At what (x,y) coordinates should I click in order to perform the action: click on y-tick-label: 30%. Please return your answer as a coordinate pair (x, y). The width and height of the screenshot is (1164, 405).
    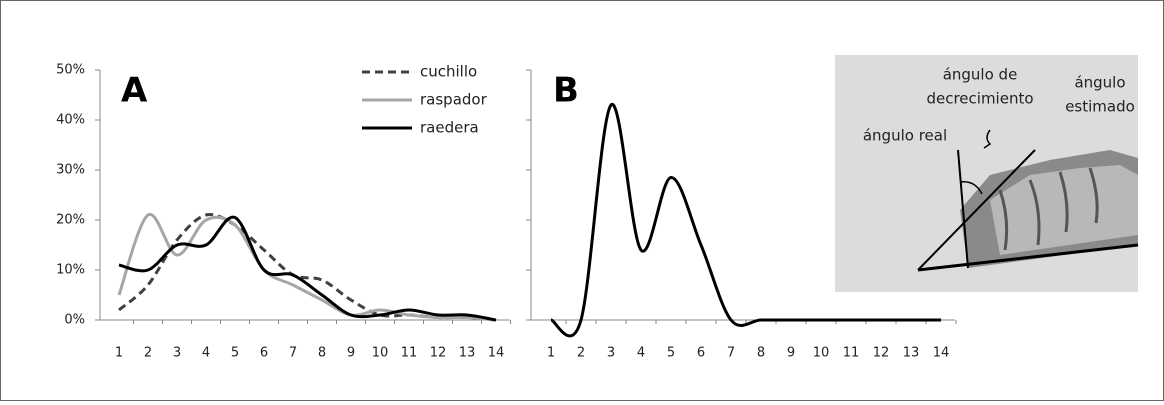
    Looking at the image, I should click on (70, 170).